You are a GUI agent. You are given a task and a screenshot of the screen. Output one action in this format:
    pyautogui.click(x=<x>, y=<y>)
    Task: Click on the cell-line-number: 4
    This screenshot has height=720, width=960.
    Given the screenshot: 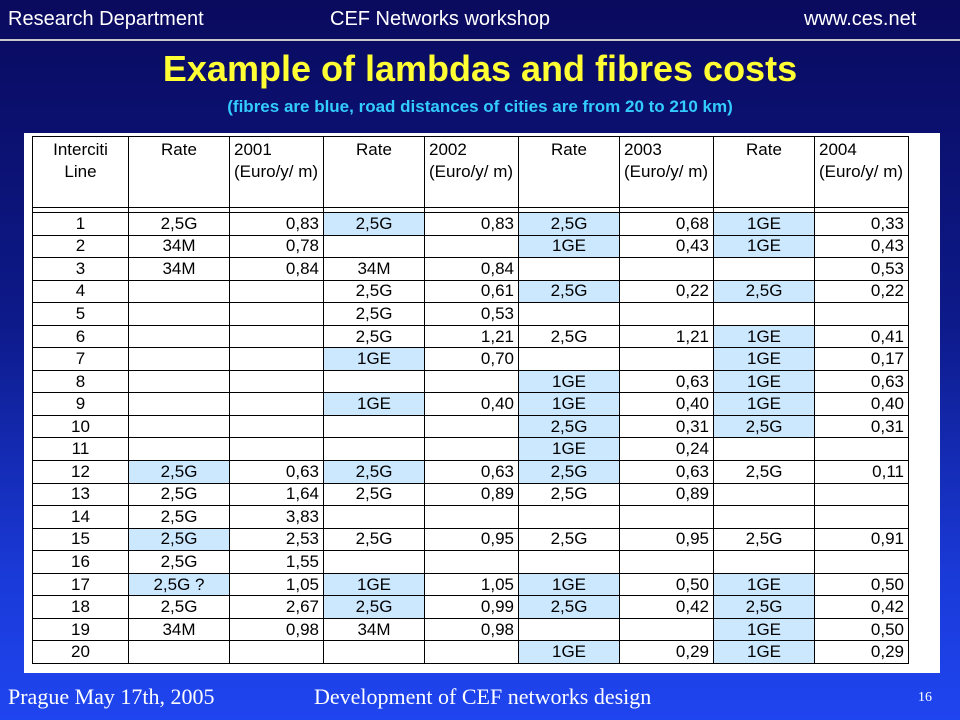 What is the action you would take?
    pyautogui.click(x=80, y=291)
    